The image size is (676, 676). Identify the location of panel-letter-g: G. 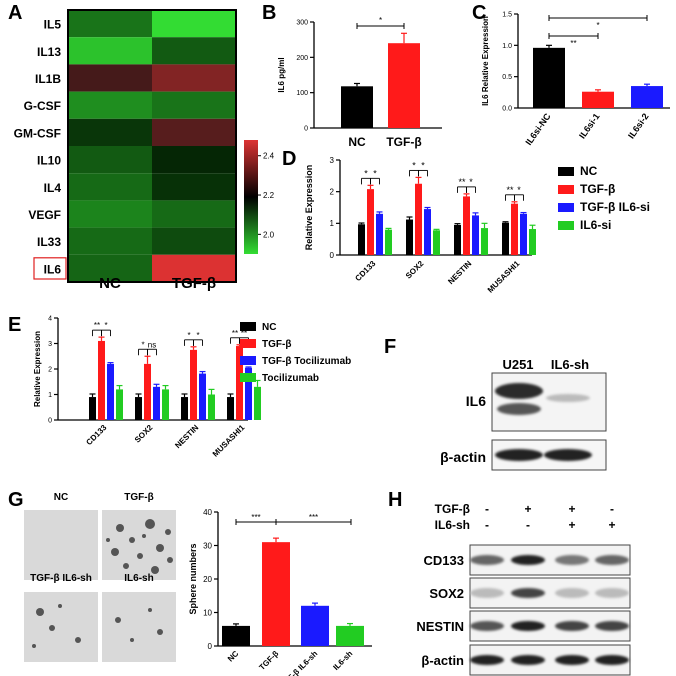
(16, 500).